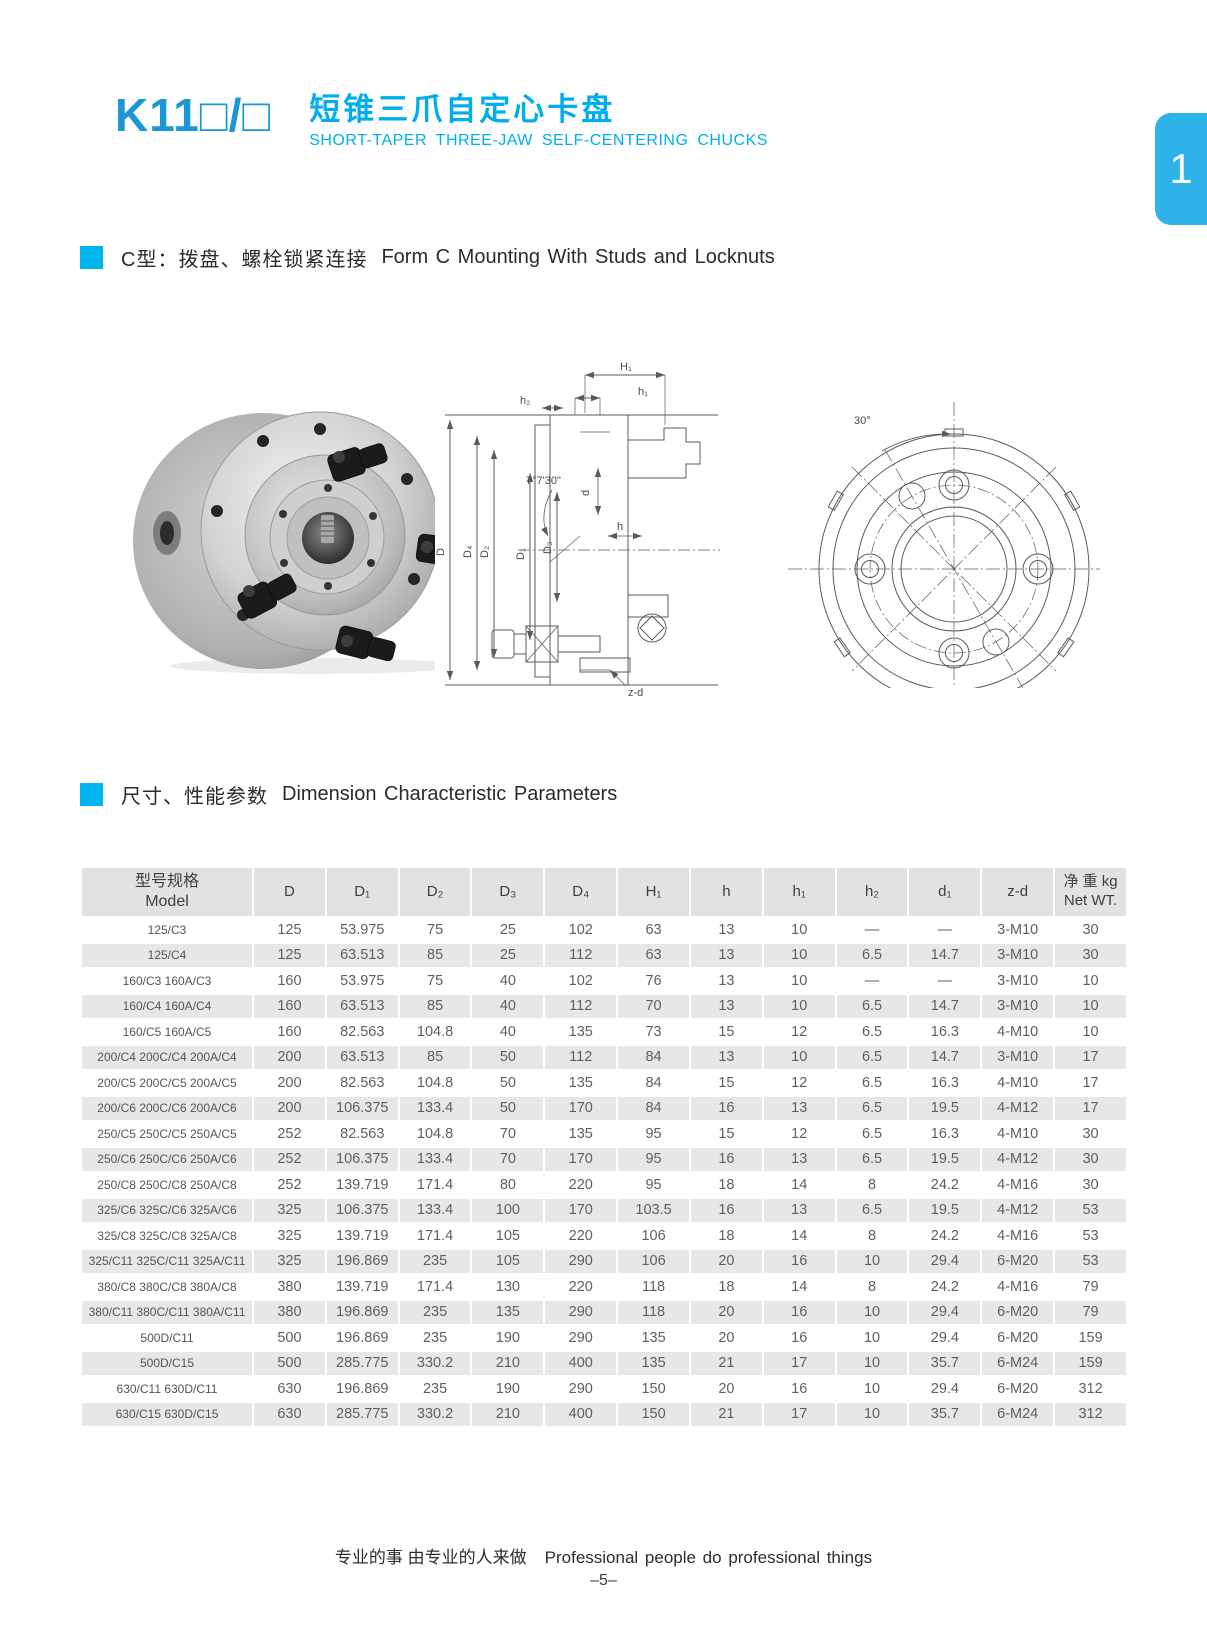 This screenshot has height=1649, width=1207. I want to click on value-cell: 29.4, so click(945, 1338).